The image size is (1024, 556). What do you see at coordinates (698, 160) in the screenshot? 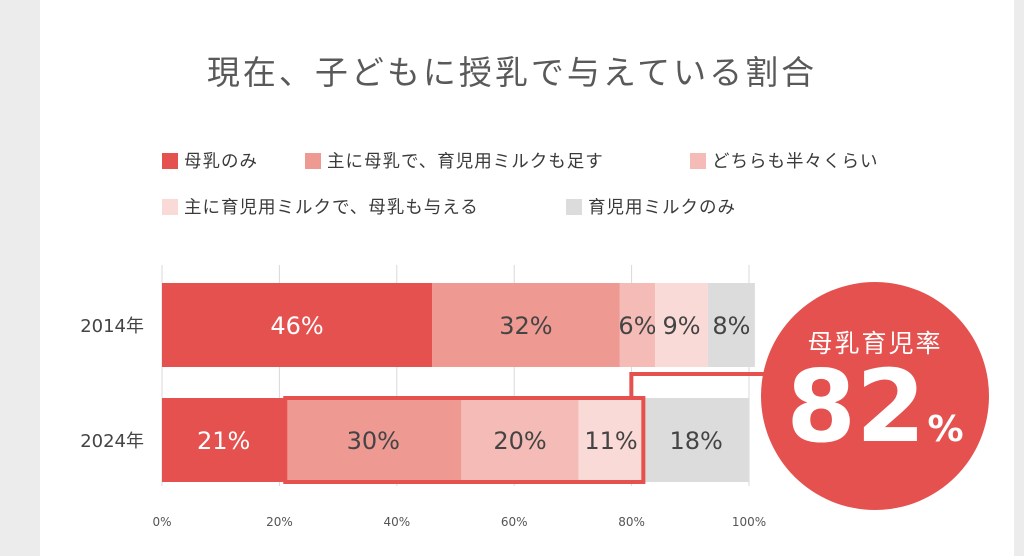
I see `legend-swatch-half` at bounding box center [698, 160].